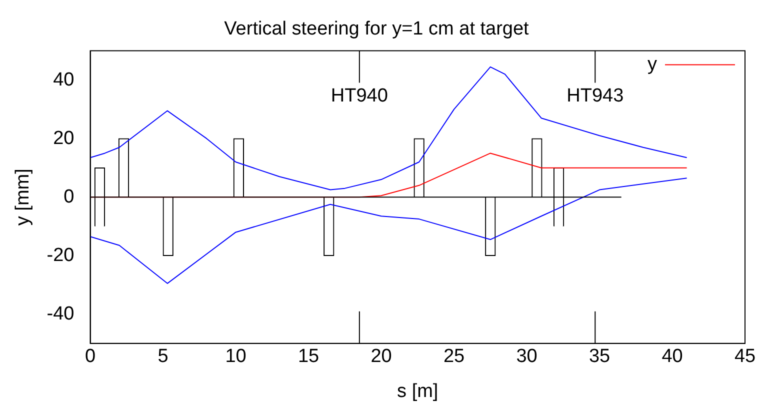 Image resolution: width=773 pixels, height=415 pixels. Describe the element at coordinates (309, 357) in the screenshot. I see `x-tick-label: 15` at that location.